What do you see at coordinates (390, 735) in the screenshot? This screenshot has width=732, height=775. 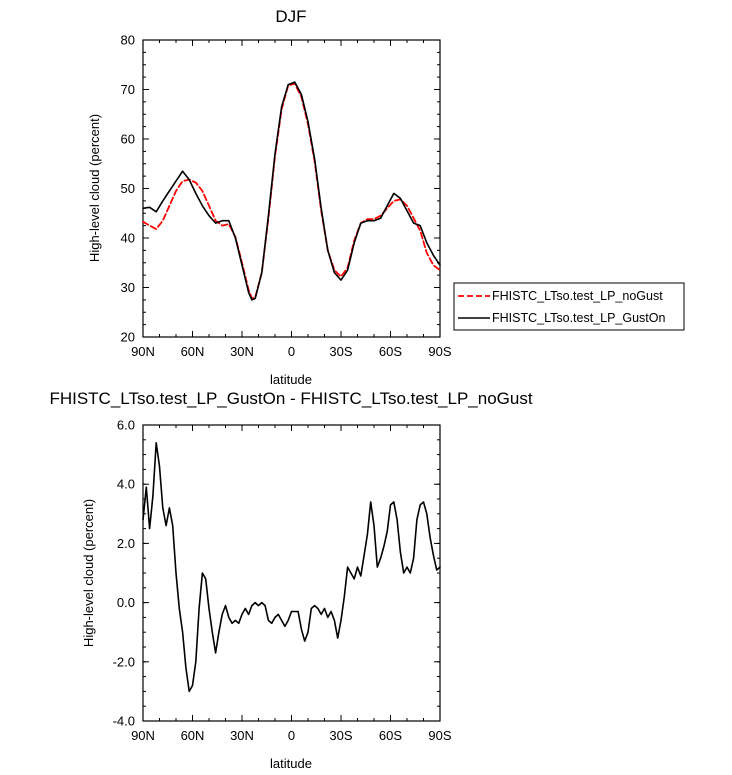 I see `bottom-x-tick-label: 60S` at bounding box center [390, 735].